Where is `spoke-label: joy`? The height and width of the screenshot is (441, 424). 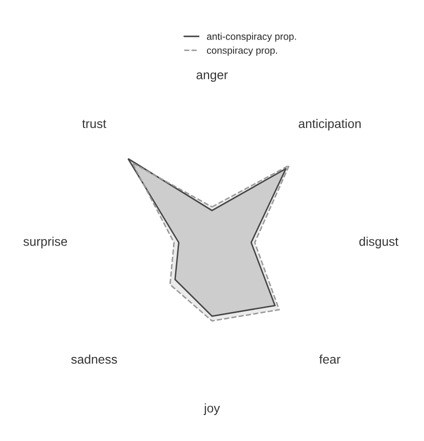 spoke-label: joy is located at coordinates (212, 409).